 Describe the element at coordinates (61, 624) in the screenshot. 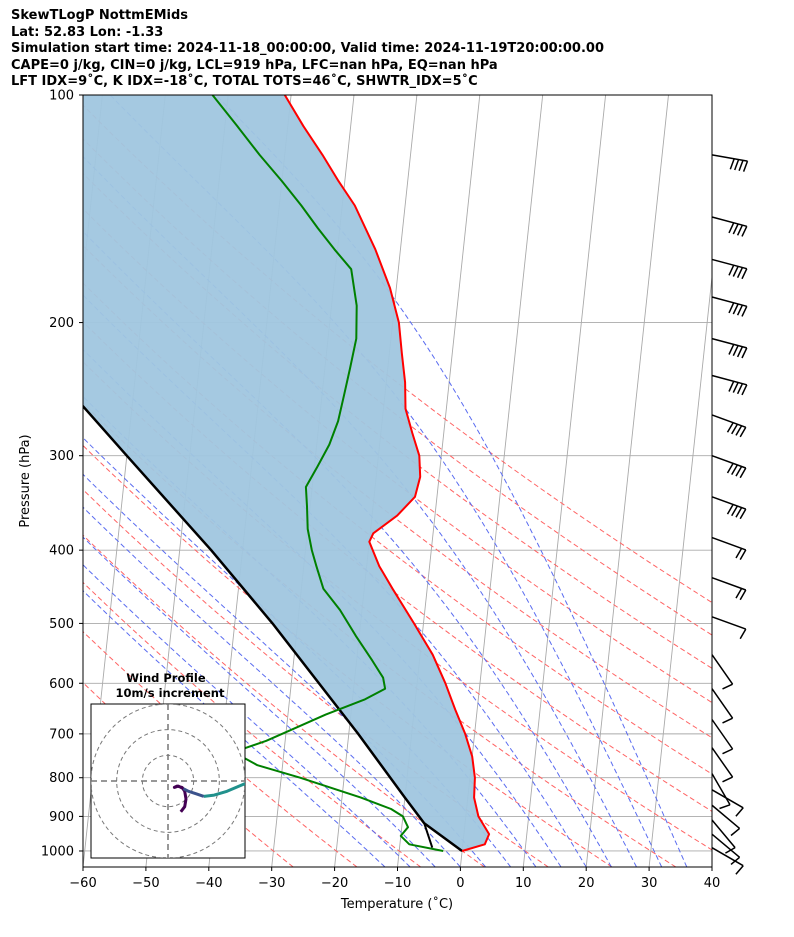

I see `y-tick-label: 500` at that location.